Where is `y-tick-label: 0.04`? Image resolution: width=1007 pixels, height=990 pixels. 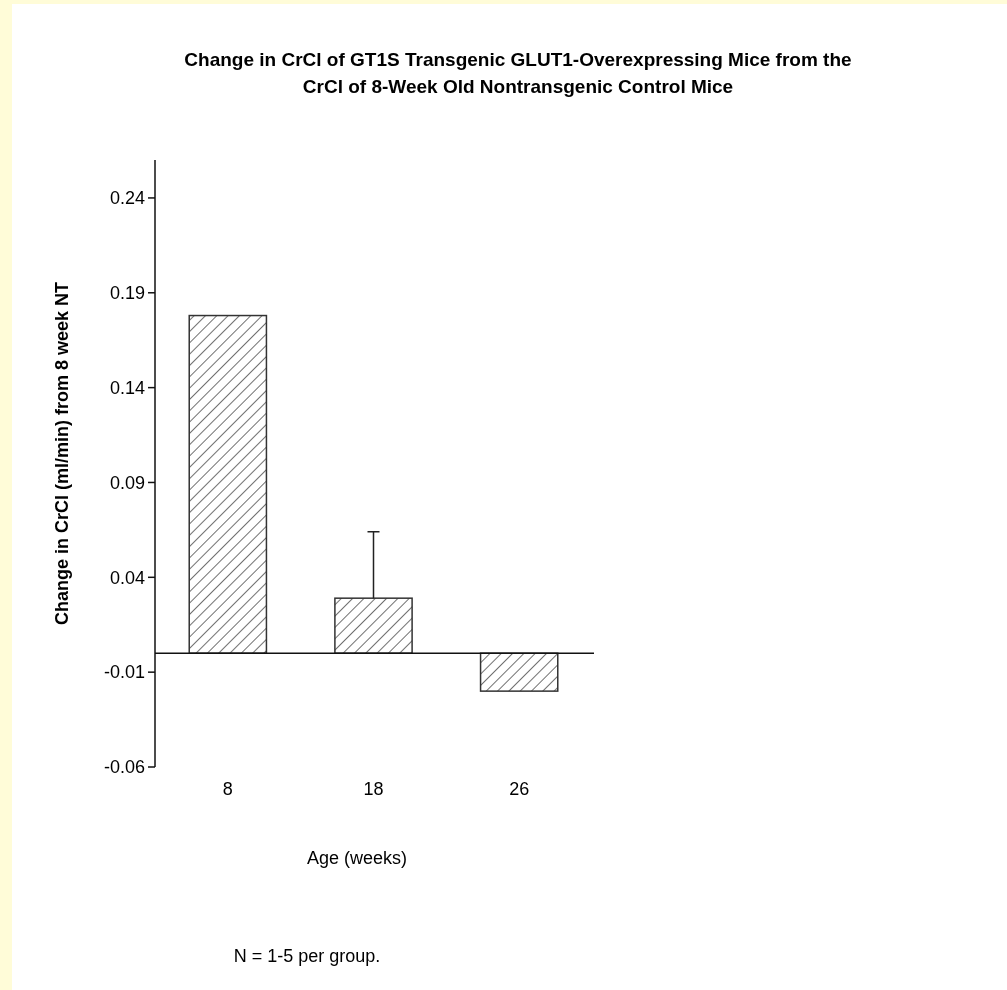 y-tick-label: 0.04 is located at coordinates (127, 577).